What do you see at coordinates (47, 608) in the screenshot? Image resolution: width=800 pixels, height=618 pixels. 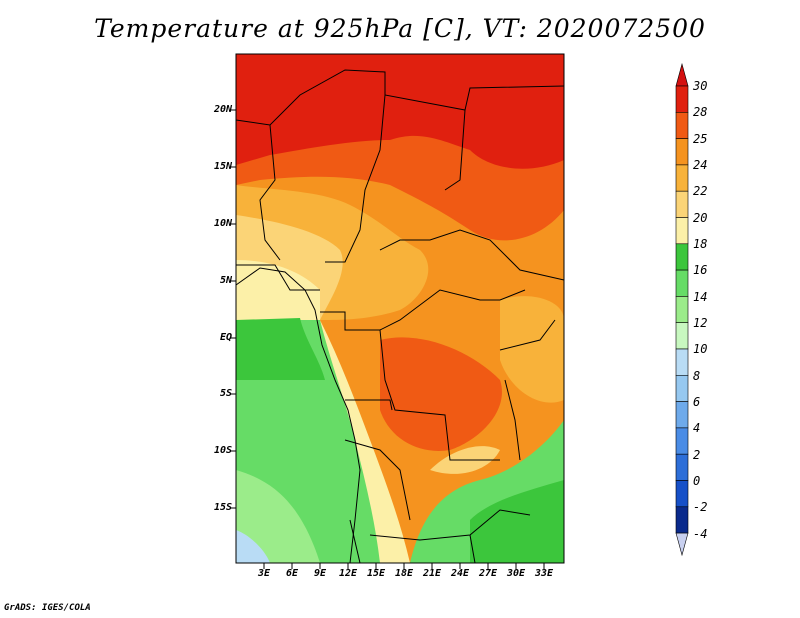 I see `credit-text: GrADS: IGES/COLA` at bounding box center [47, 608].